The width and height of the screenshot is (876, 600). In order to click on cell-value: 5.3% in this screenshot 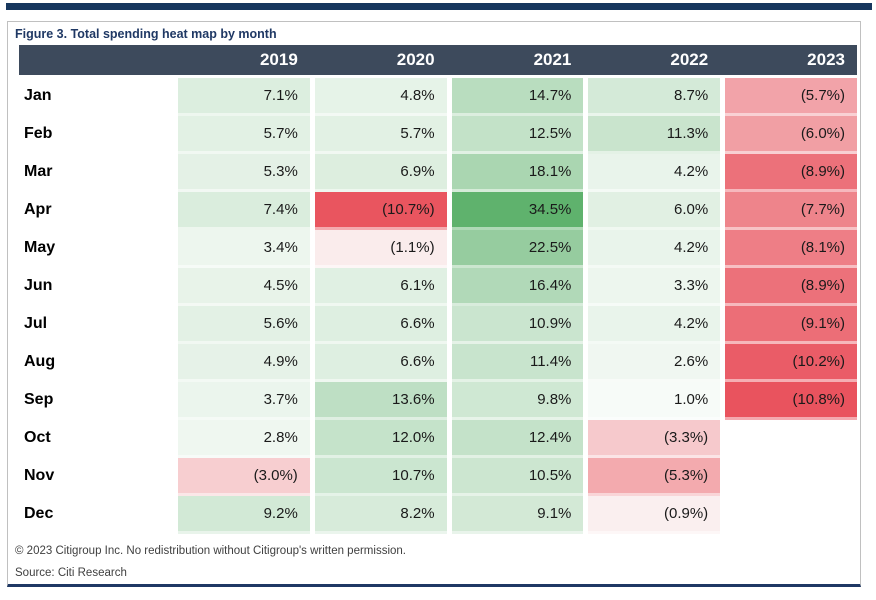, I will do `click(280, 171)`.